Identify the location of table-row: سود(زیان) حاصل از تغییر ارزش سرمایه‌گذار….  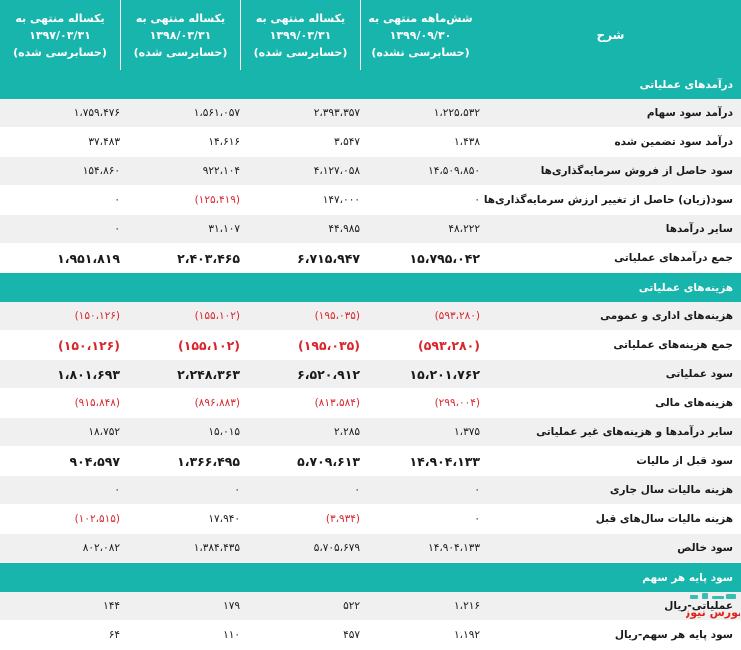
(370, 200).